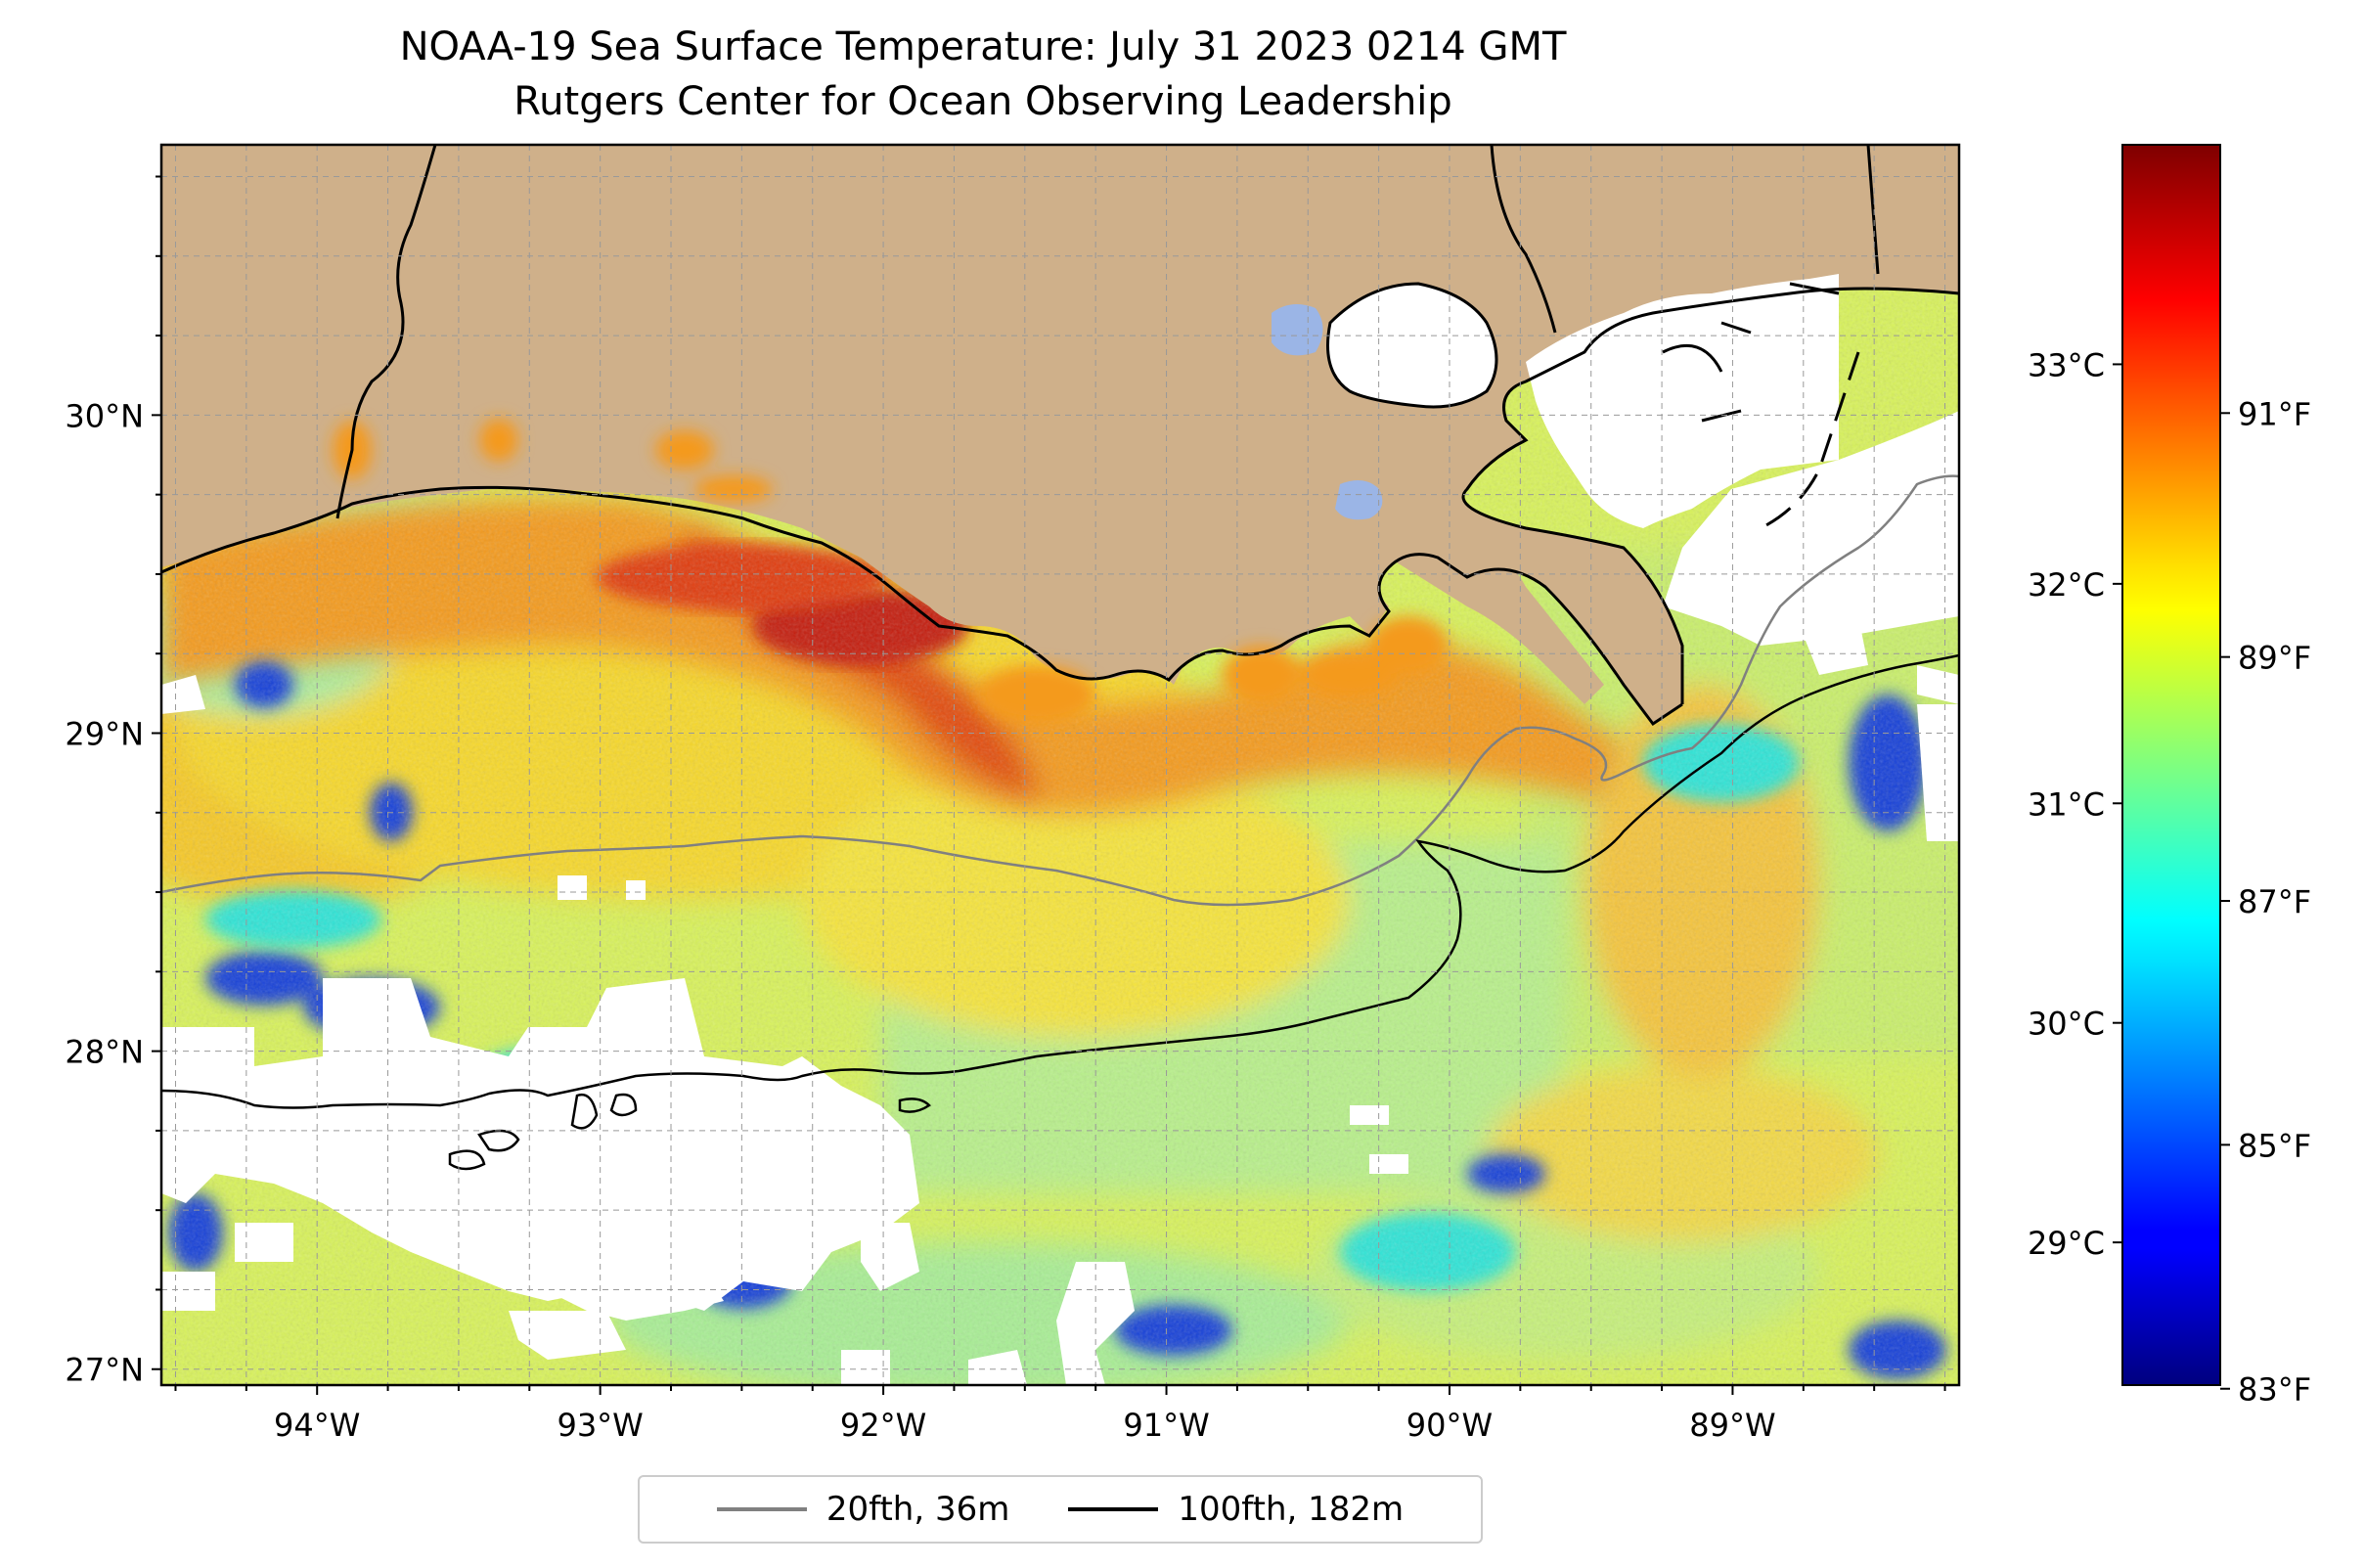 Image resolution: width=2365 pixels, height=1568 pixels. I want to click on colorbar, so click(2171, 765).